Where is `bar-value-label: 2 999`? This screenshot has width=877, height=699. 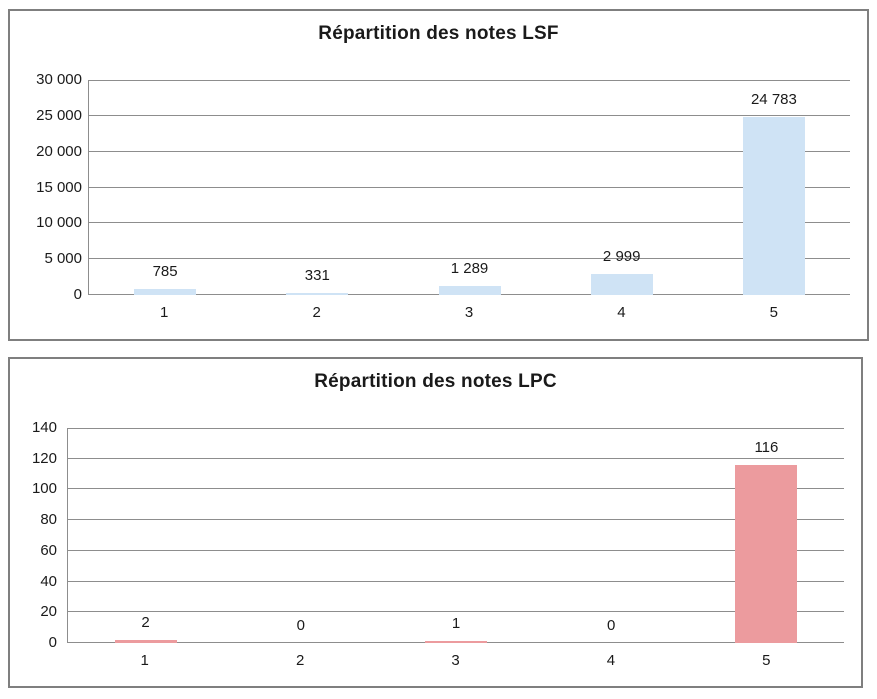 bar-value-label: 2 999 is located at coordinates (621, 256).